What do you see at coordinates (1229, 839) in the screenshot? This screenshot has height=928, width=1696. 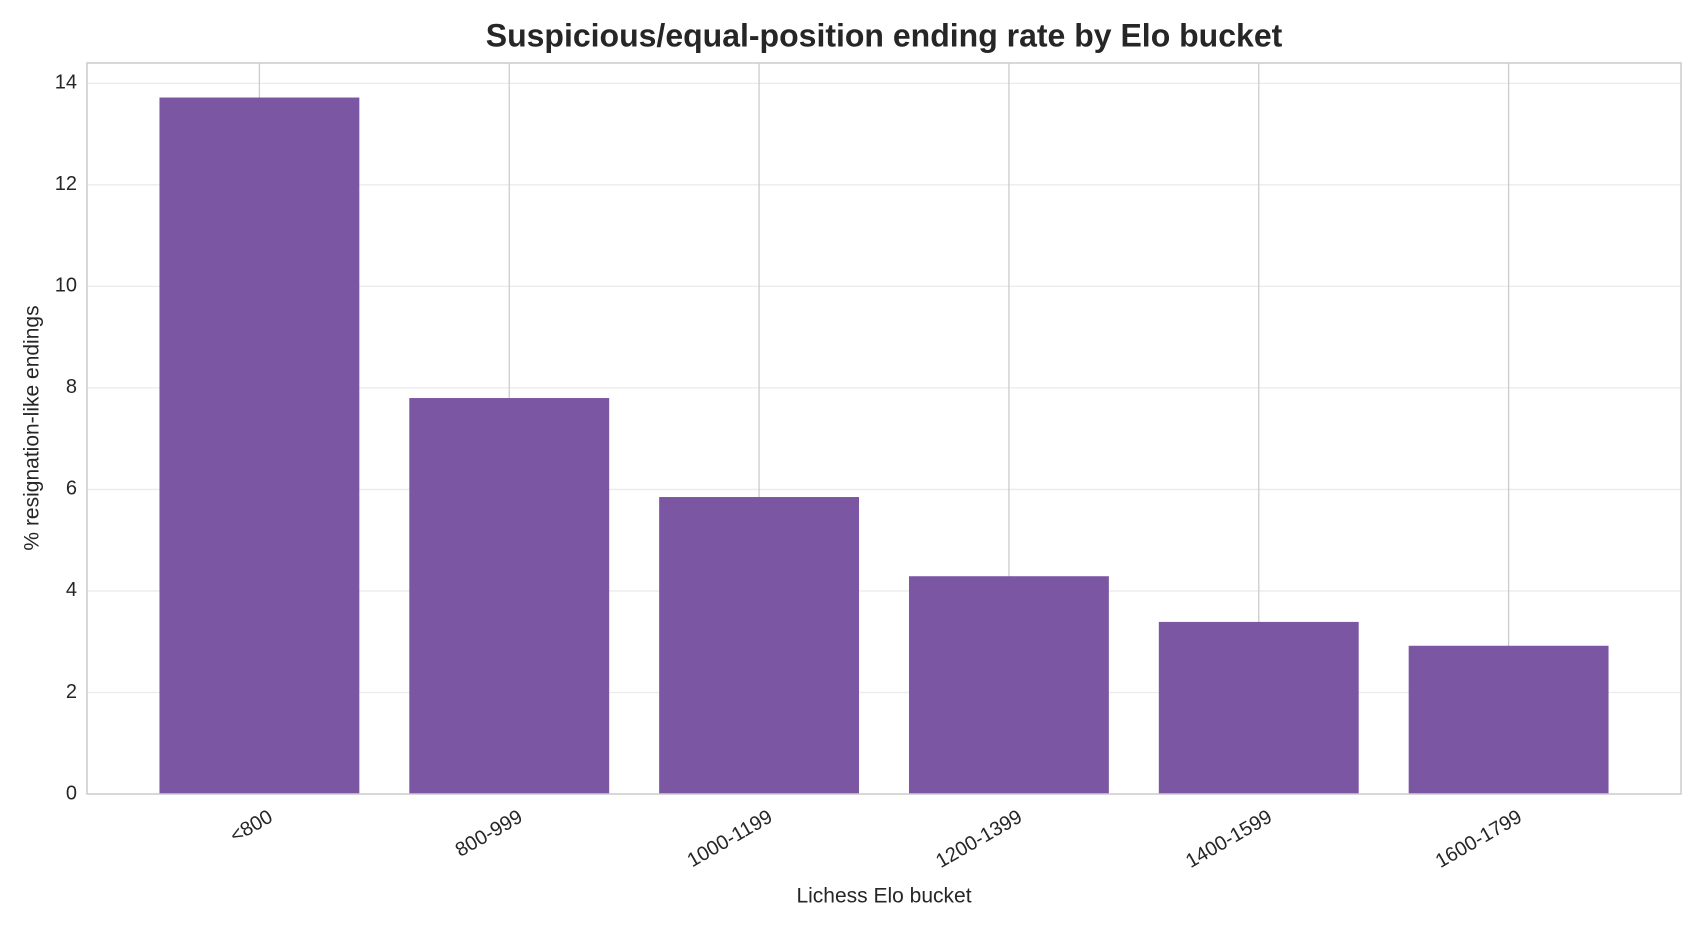 I see `x-tick-label: 1400-1599` at bounding box center [1229, 839].